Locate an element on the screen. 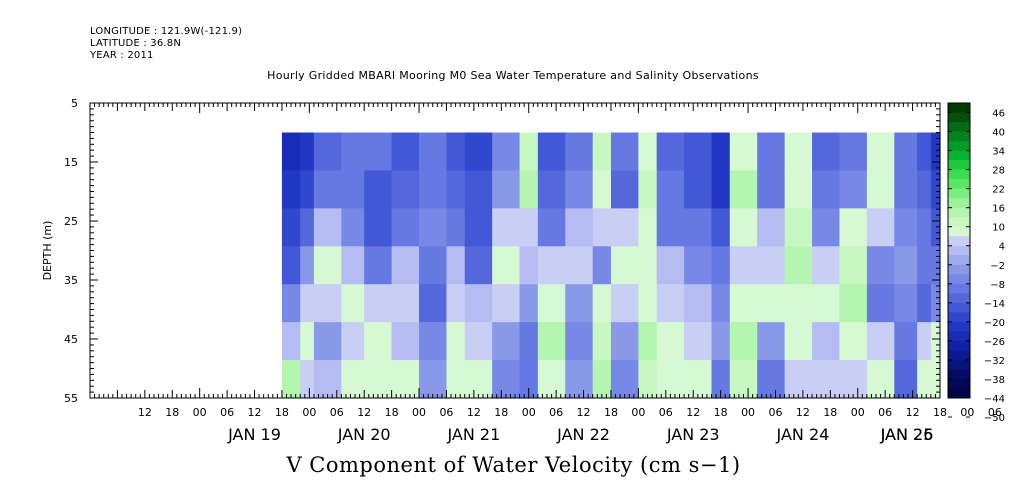 The height and width of the screenshot is (504, 1009). year-label: YEAR : 2011 is located at coordinates (122, 55).